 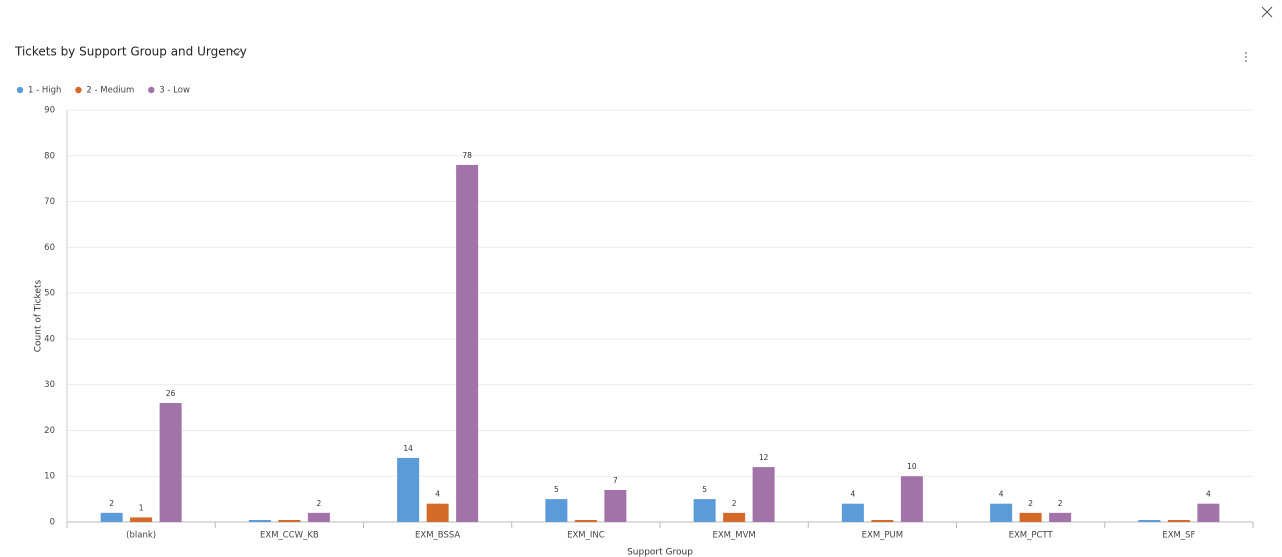 What do you see at coordinates (49, 156) in the screenshot?
I see `y-tick-label: 80` at bounding box center [49, 156].